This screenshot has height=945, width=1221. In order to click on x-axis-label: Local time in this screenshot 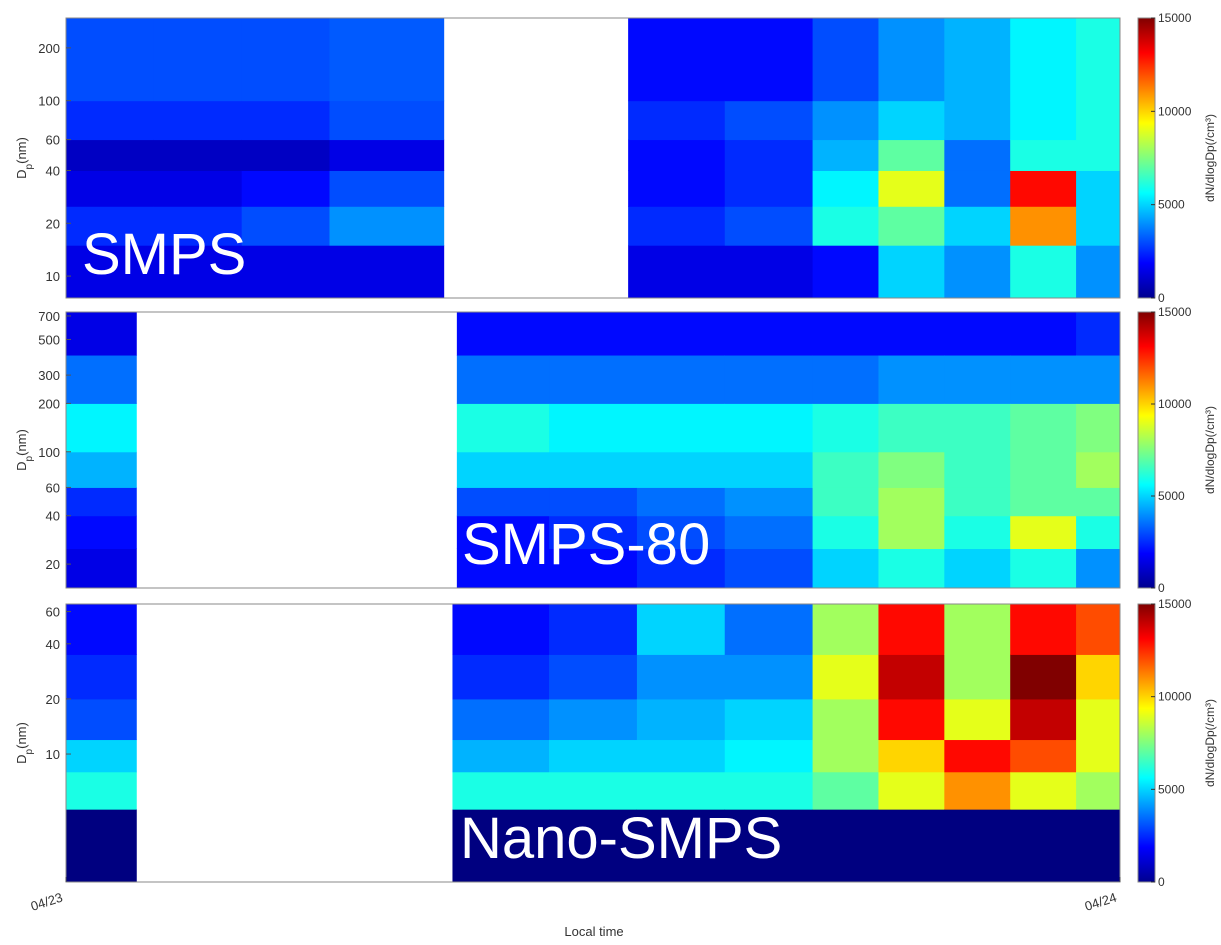, I will do `click(593, 931)`.